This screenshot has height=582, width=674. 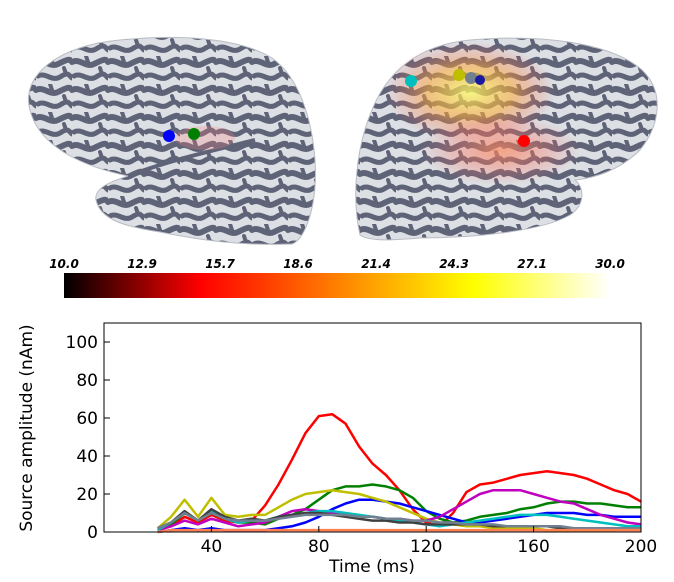 I want to click on navy-sphere-icon, so click(x=480, y=80).